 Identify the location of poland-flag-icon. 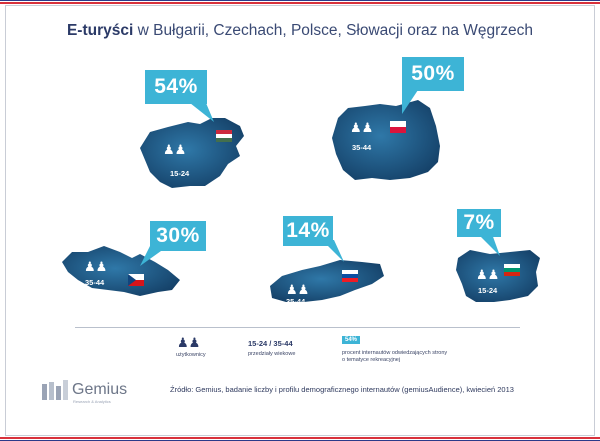
(398, 127).